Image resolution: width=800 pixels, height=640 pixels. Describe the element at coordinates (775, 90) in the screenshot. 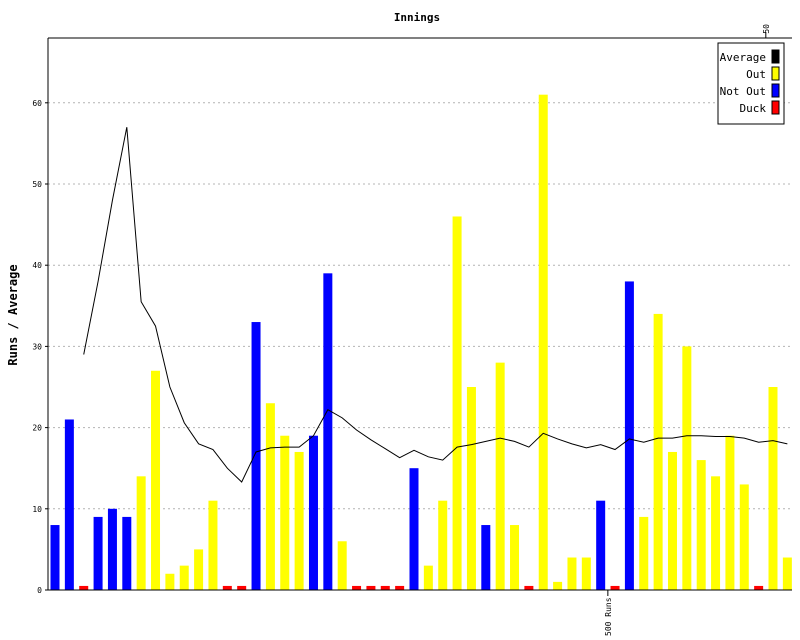

I see `legend-swatch-not-out` at that location.